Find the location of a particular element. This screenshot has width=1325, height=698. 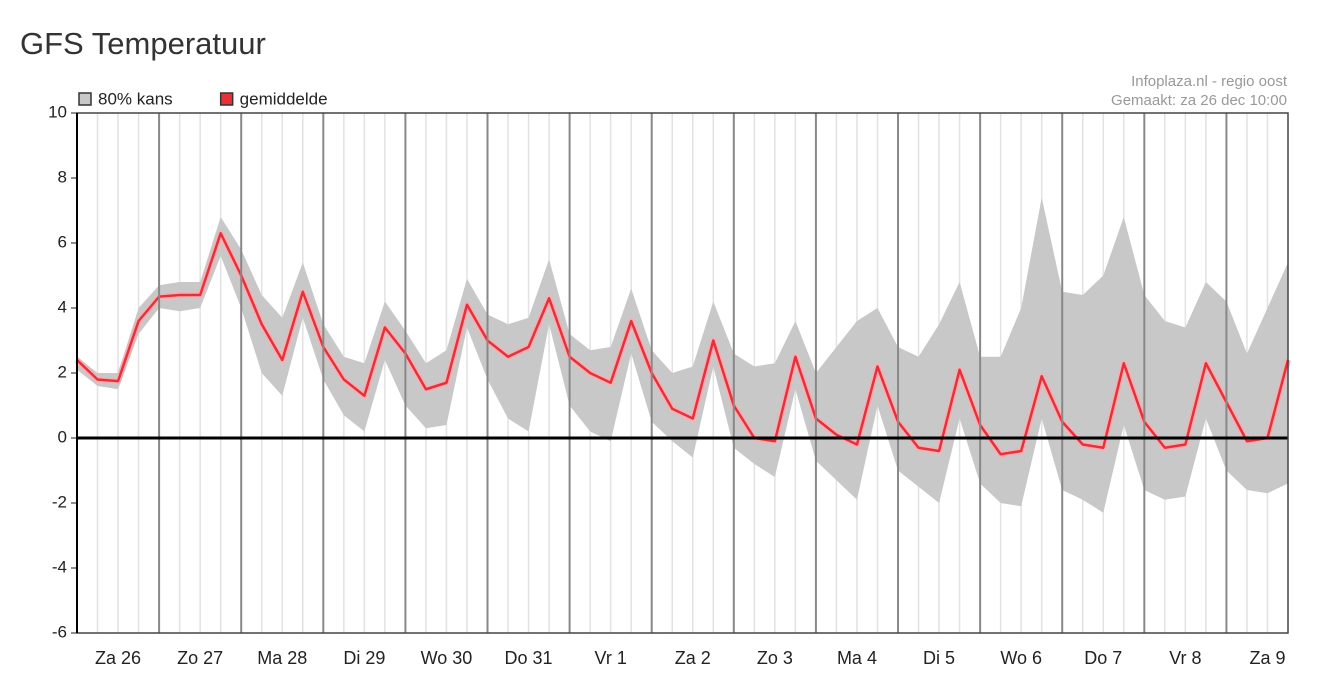

y-tick-label: 6 is located at coordinates (62, 241).